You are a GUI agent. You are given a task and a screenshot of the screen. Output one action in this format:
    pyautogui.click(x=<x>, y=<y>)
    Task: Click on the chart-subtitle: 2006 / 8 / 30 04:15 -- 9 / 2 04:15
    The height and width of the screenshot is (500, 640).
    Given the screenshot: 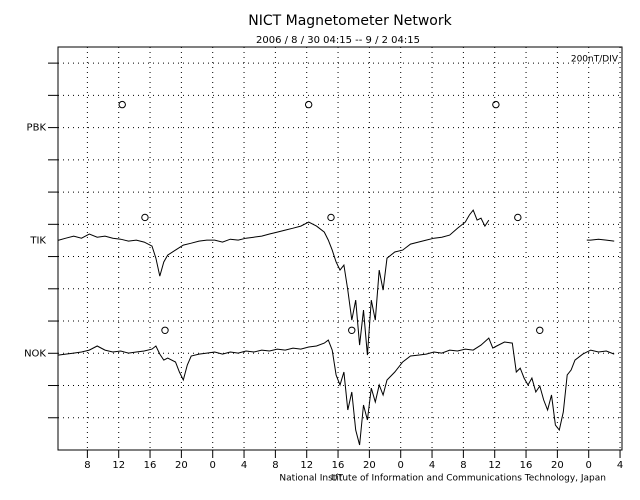 What is the action you would take?
    pyautogui.click(x=338, y=40)
    